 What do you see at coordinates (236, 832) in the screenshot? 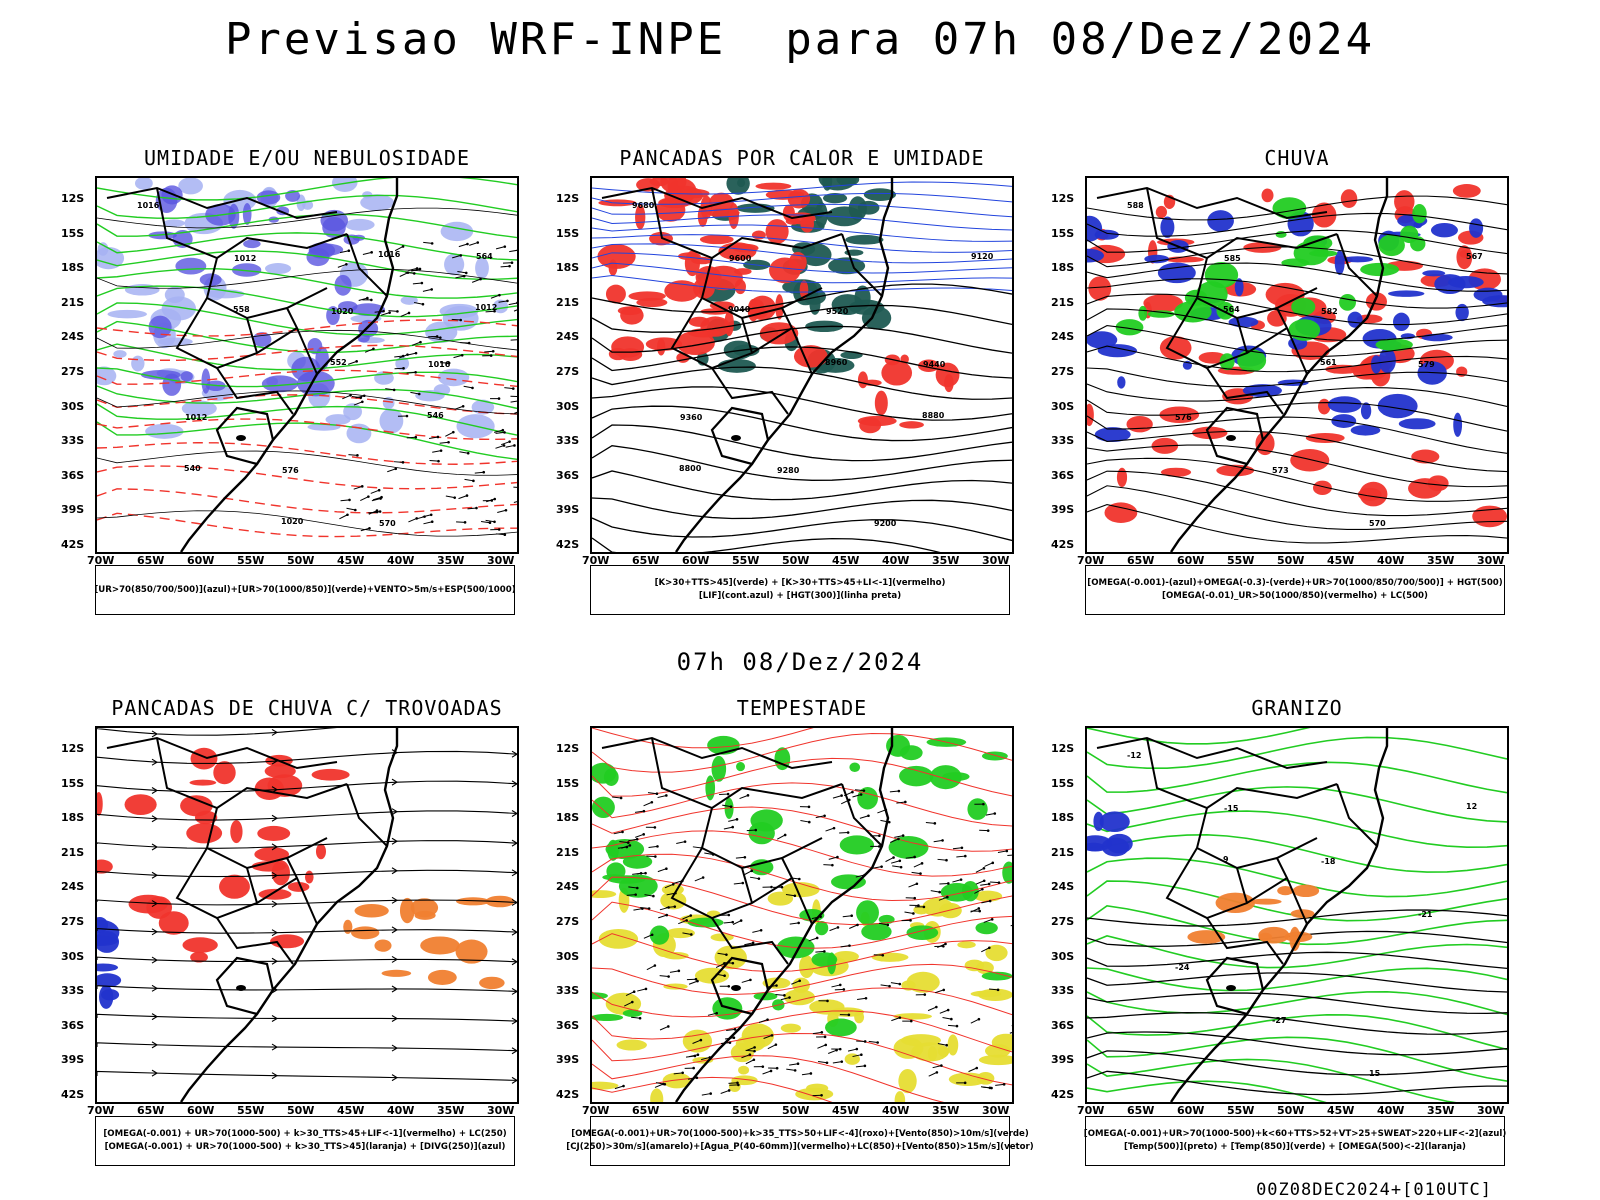
I see `storm-red-patch` at bounding box center [236, 832].